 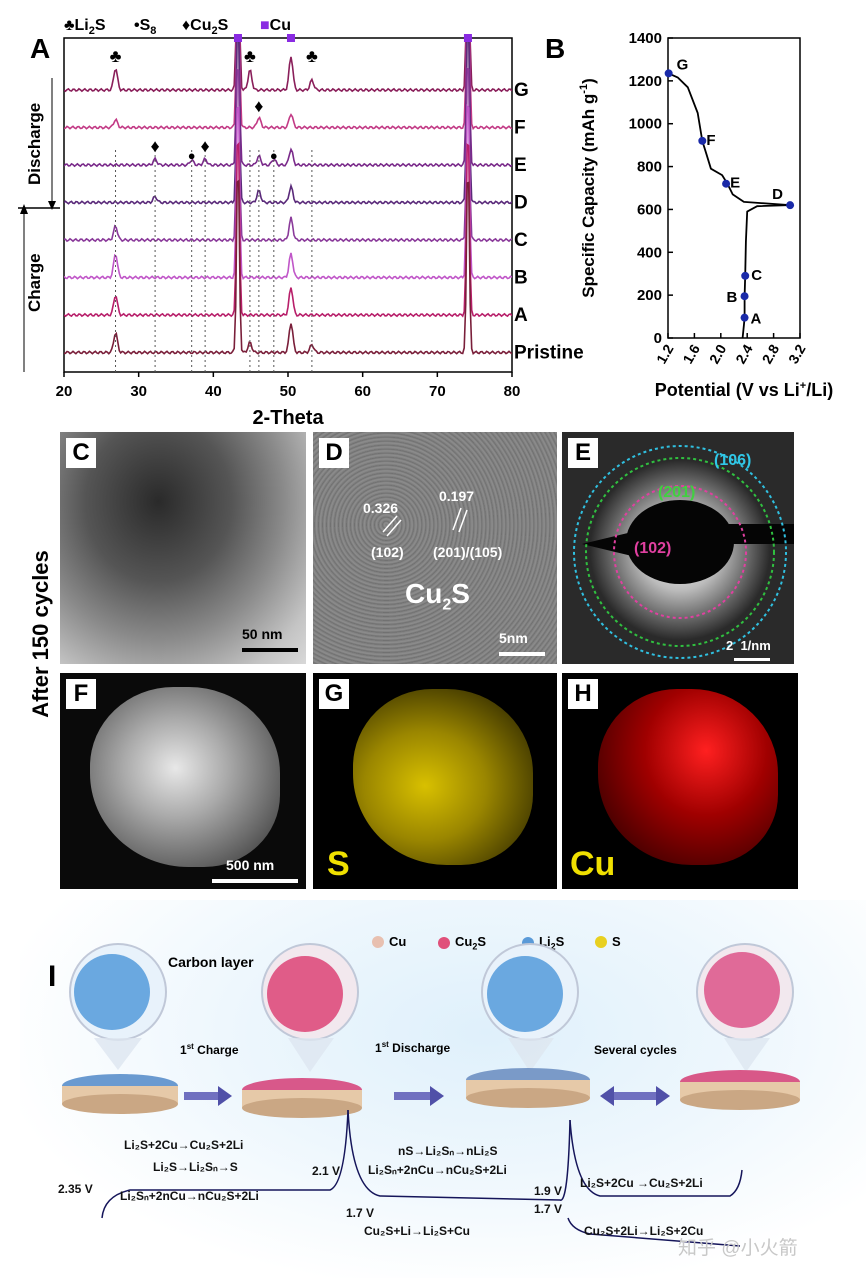 I want to click on x-tick-label-b: 2.8, so click(x=771, y=353).